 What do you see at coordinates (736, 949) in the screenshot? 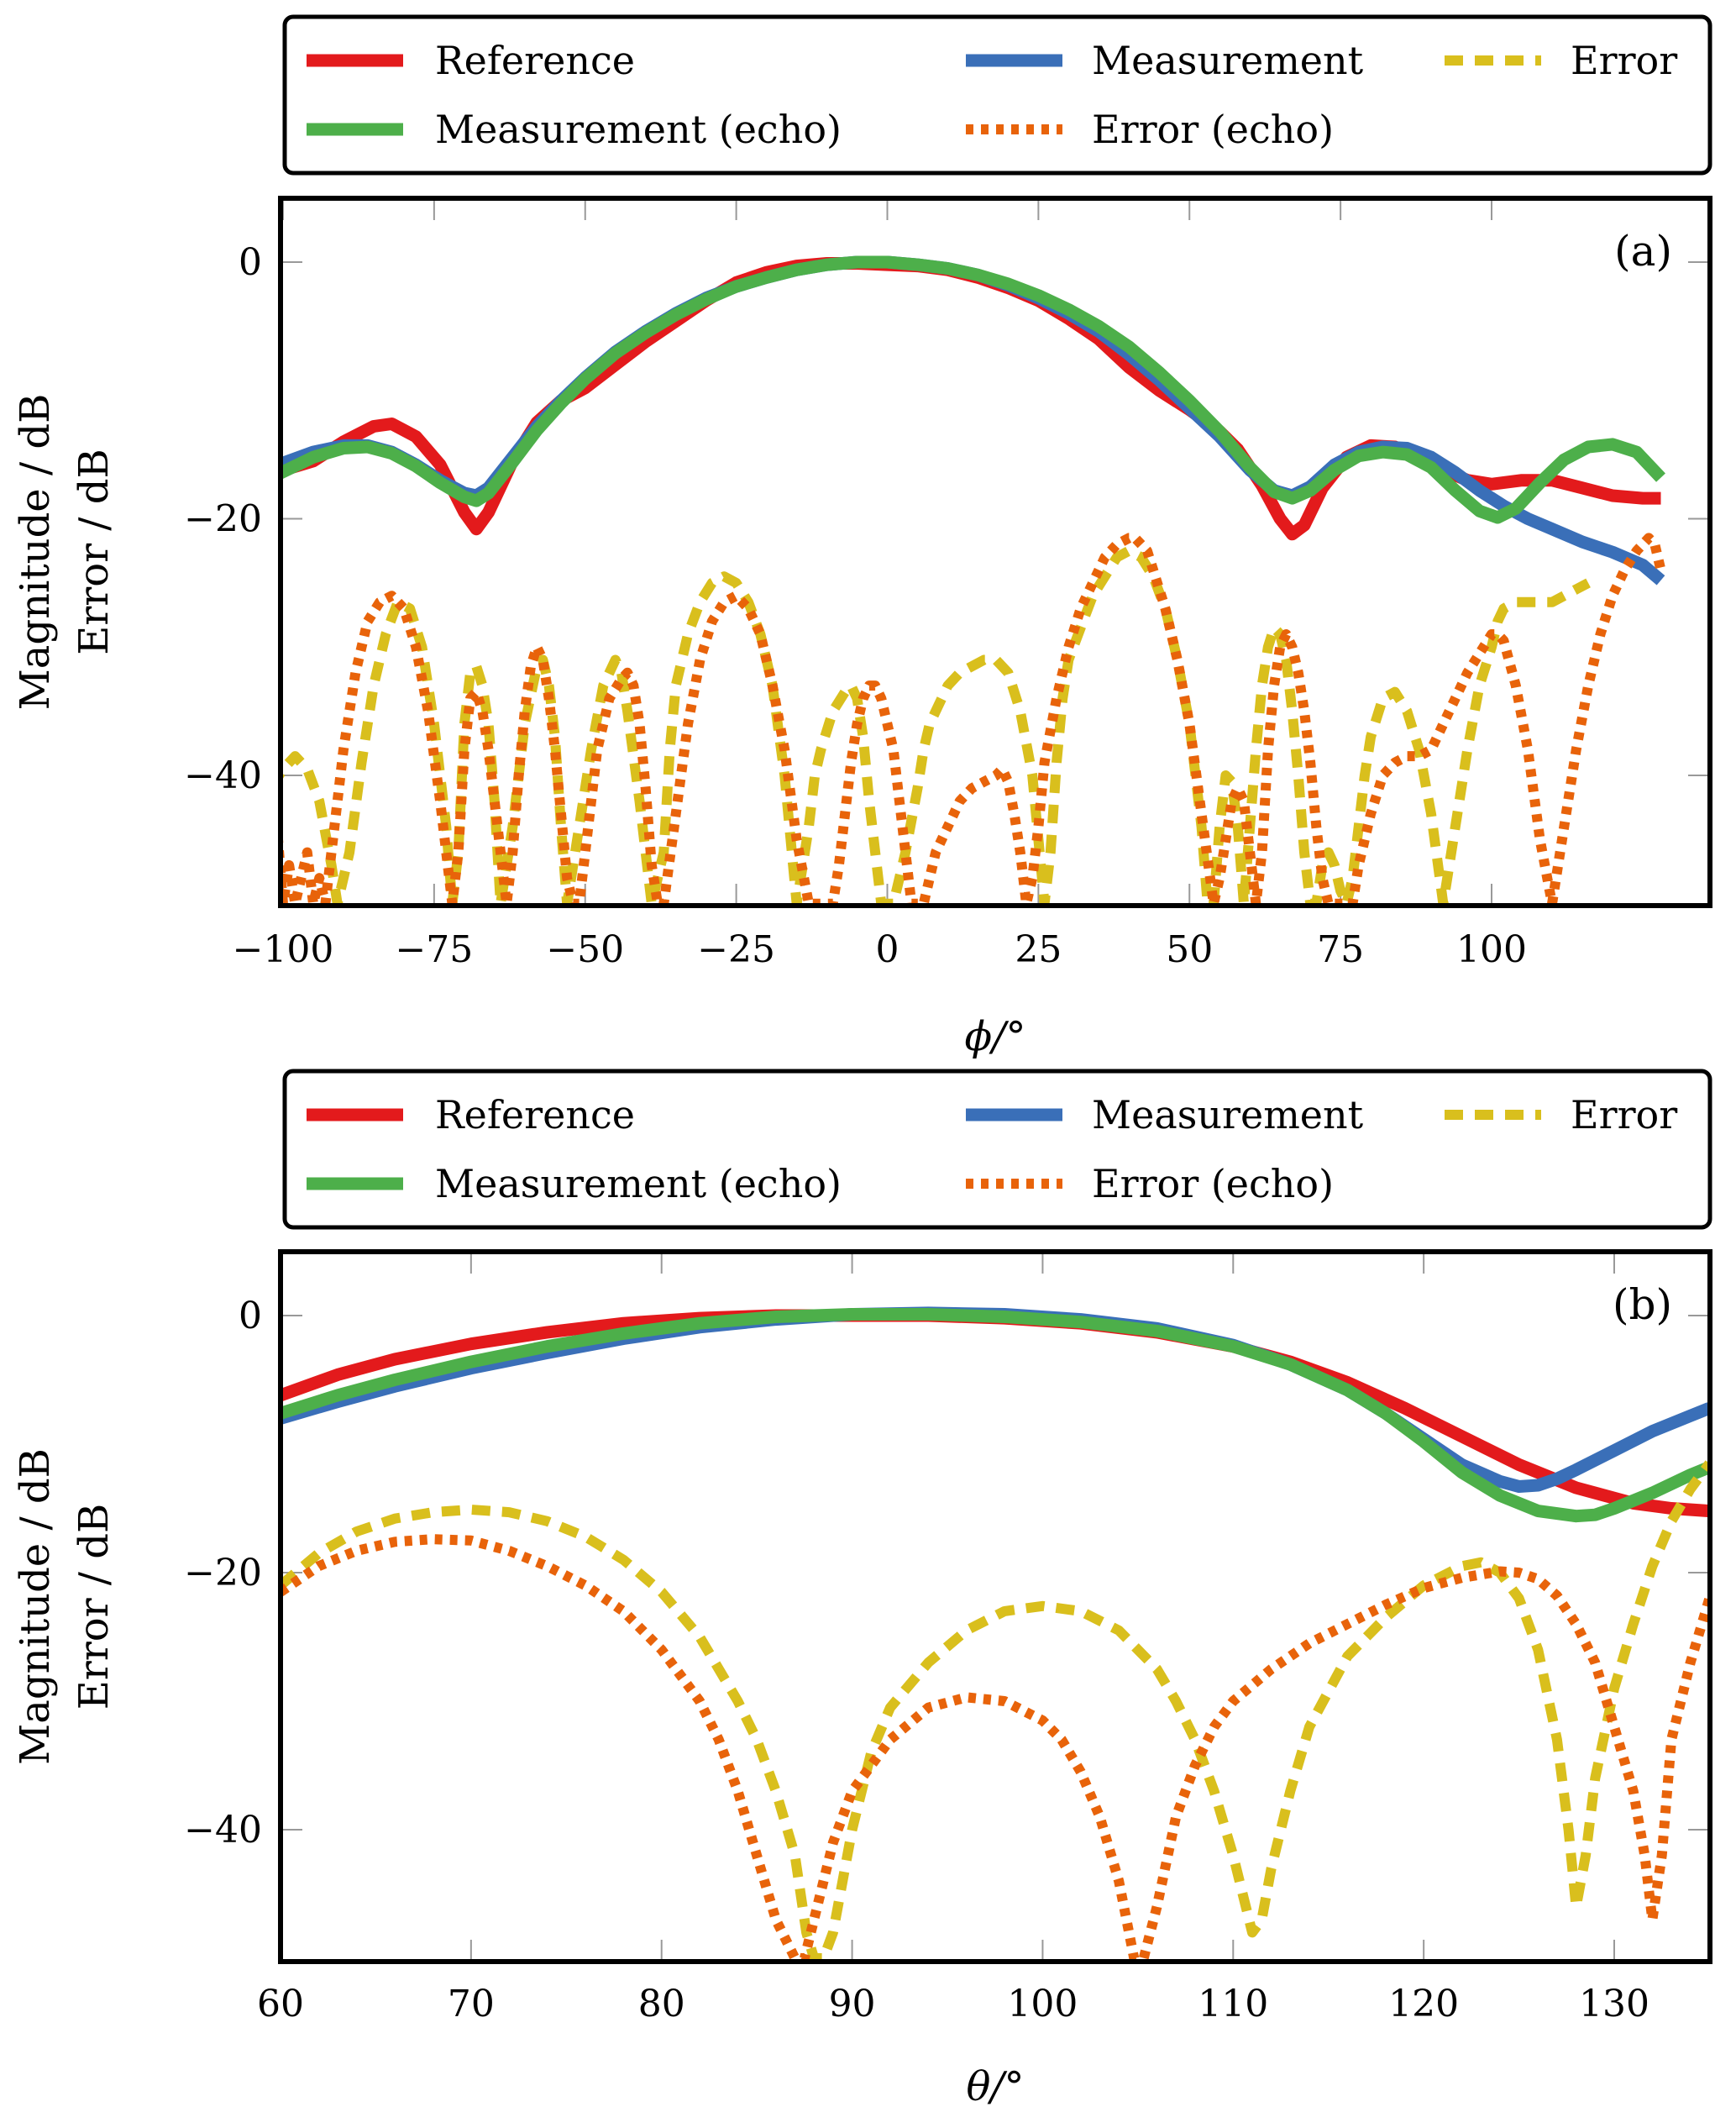
I see `x-tick-label: −25` at bounding box center [736, 949].